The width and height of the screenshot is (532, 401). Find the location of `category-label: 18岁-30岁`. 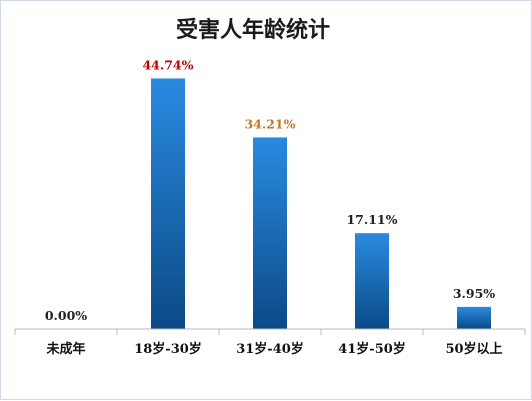

category-label: 18岁-30岁 is located at coordinates (168, 349).